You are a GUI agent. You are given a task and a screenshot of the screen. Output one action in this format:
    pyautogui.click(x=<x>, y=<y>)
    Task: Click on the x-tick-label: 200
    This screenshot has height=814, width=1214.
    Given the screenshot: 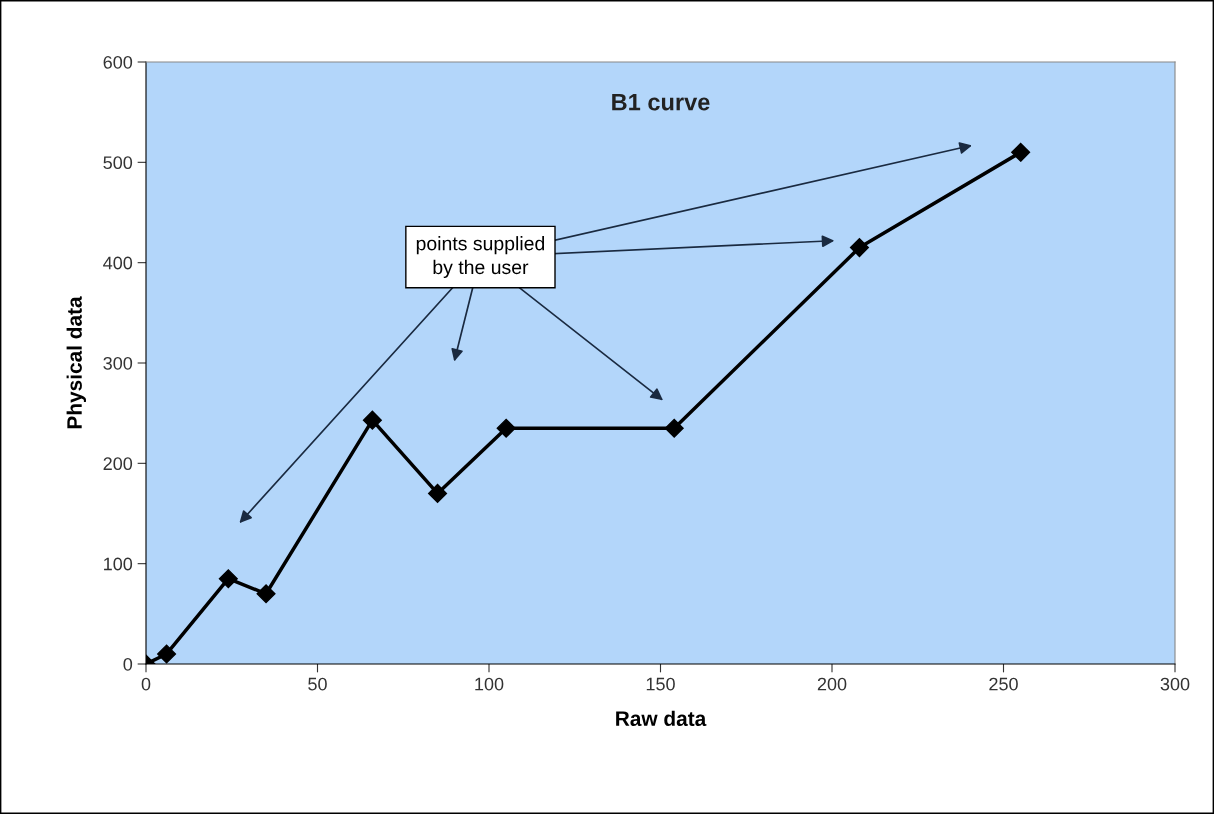 What is the action you would take?
    pyautogui.click(x=832, y=684)
    